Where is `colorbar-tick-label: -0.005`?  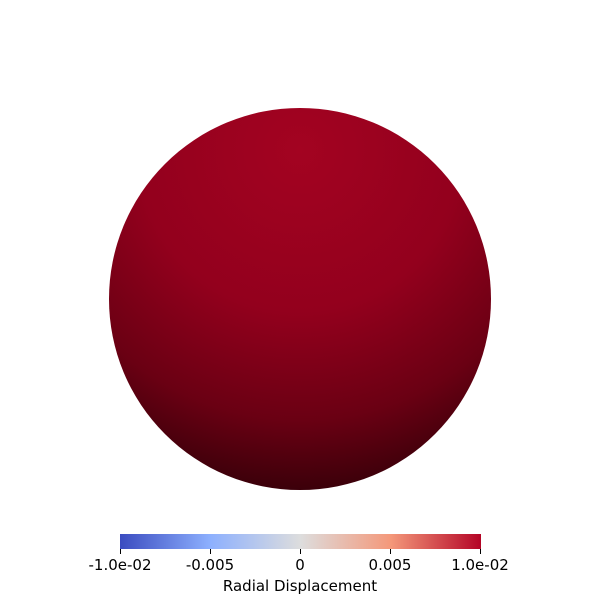
colorbar-tick-label: -0.005 is located at coordinates (210, 565).